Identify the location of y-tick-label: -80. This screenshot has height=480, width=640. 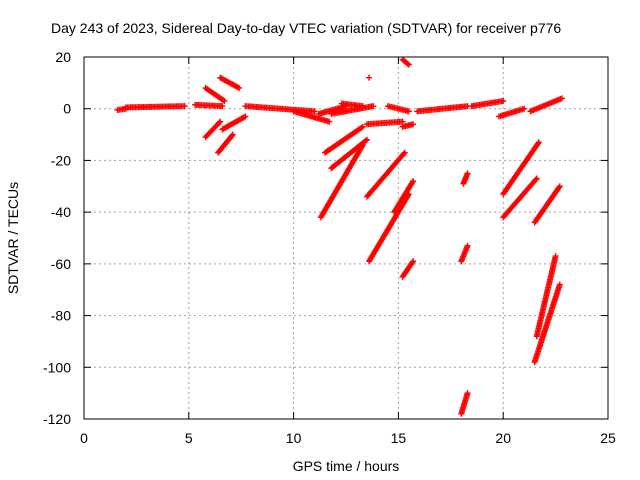
(61, 316).